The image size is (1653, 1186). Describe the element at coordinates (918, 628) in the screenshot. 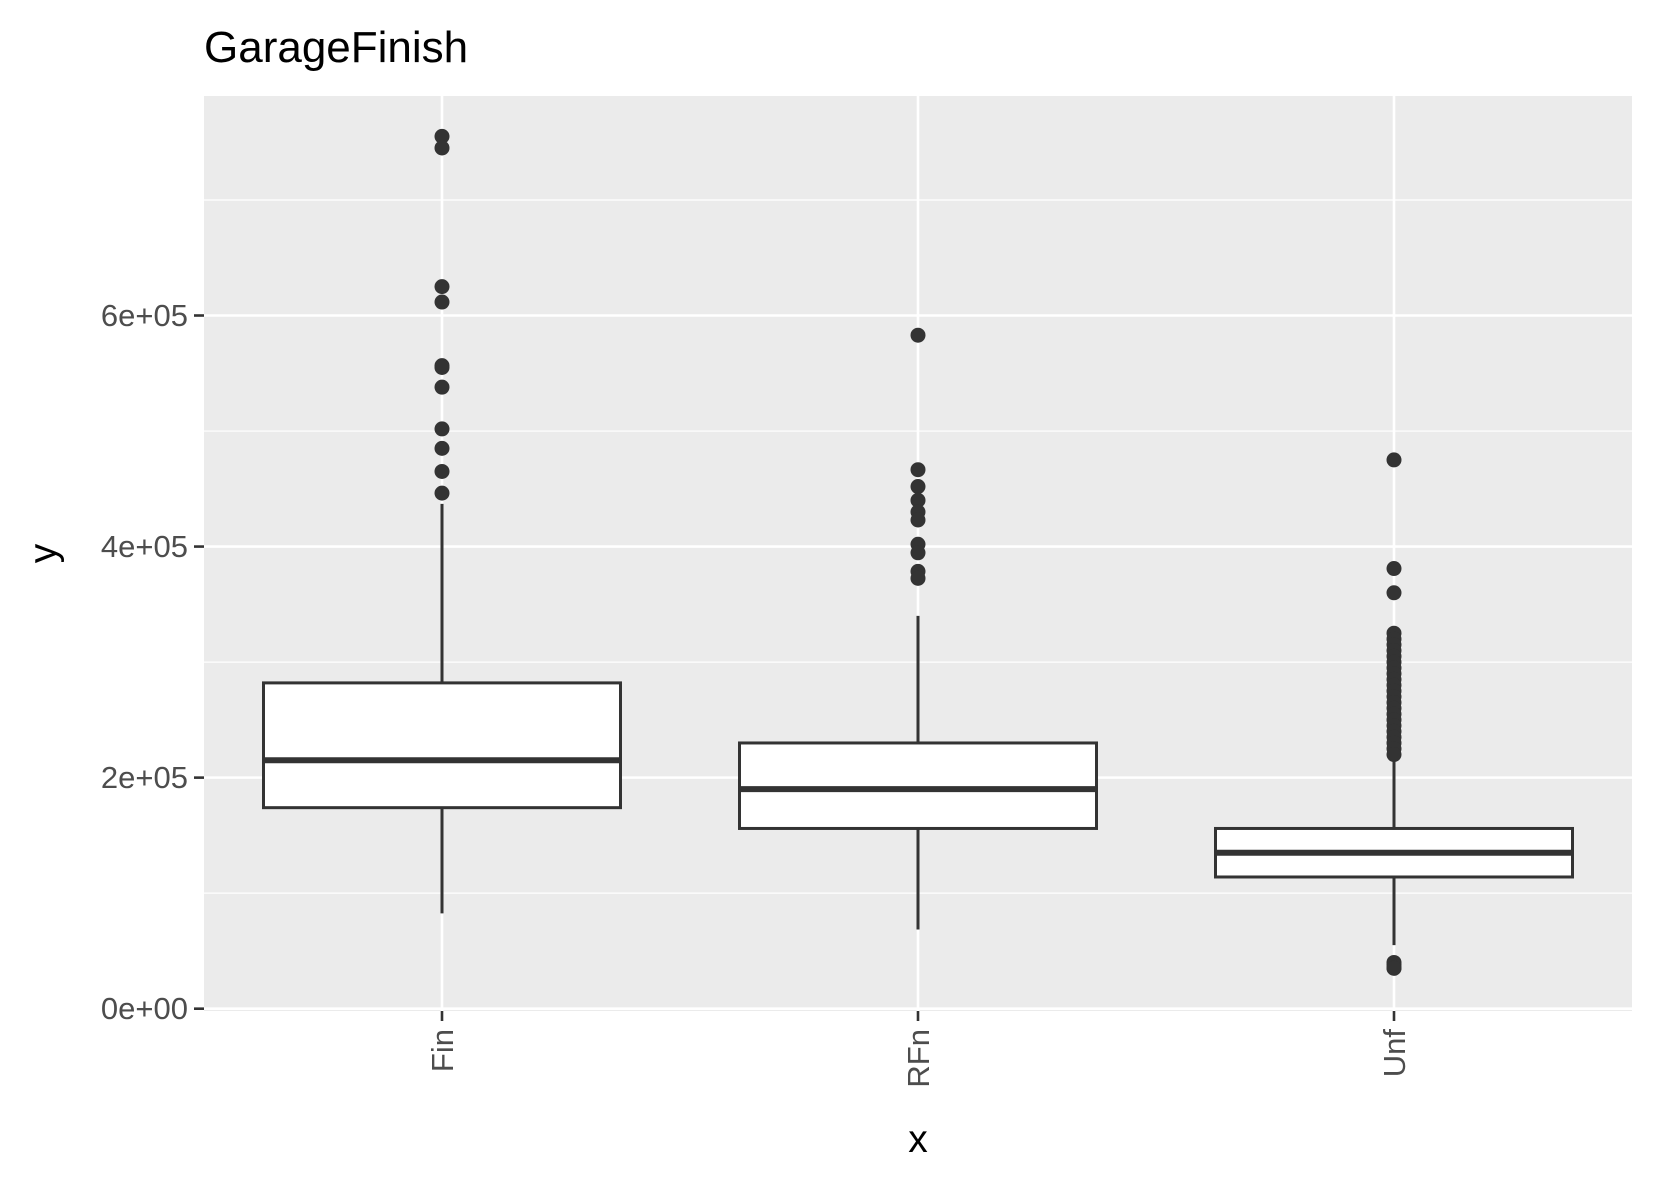

I see `box-group-rfn` at that location.